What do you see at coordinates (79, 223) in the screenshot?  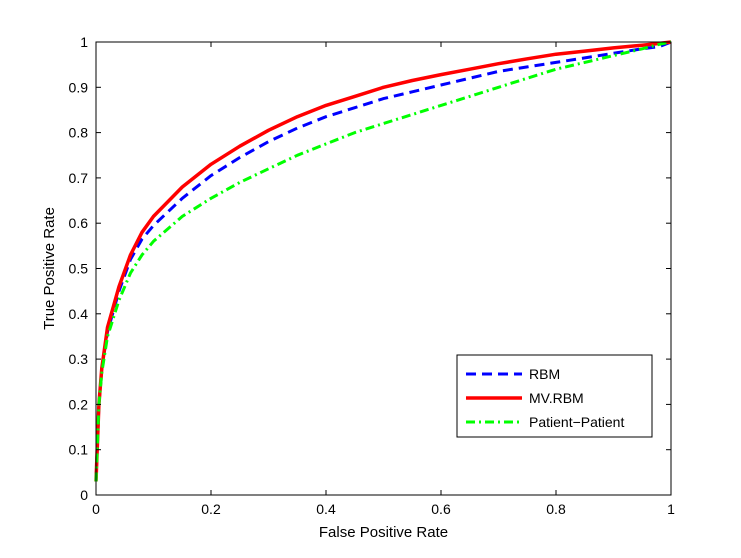 I see `y-tick-label: 0.6` at bounding box center [79, 223].